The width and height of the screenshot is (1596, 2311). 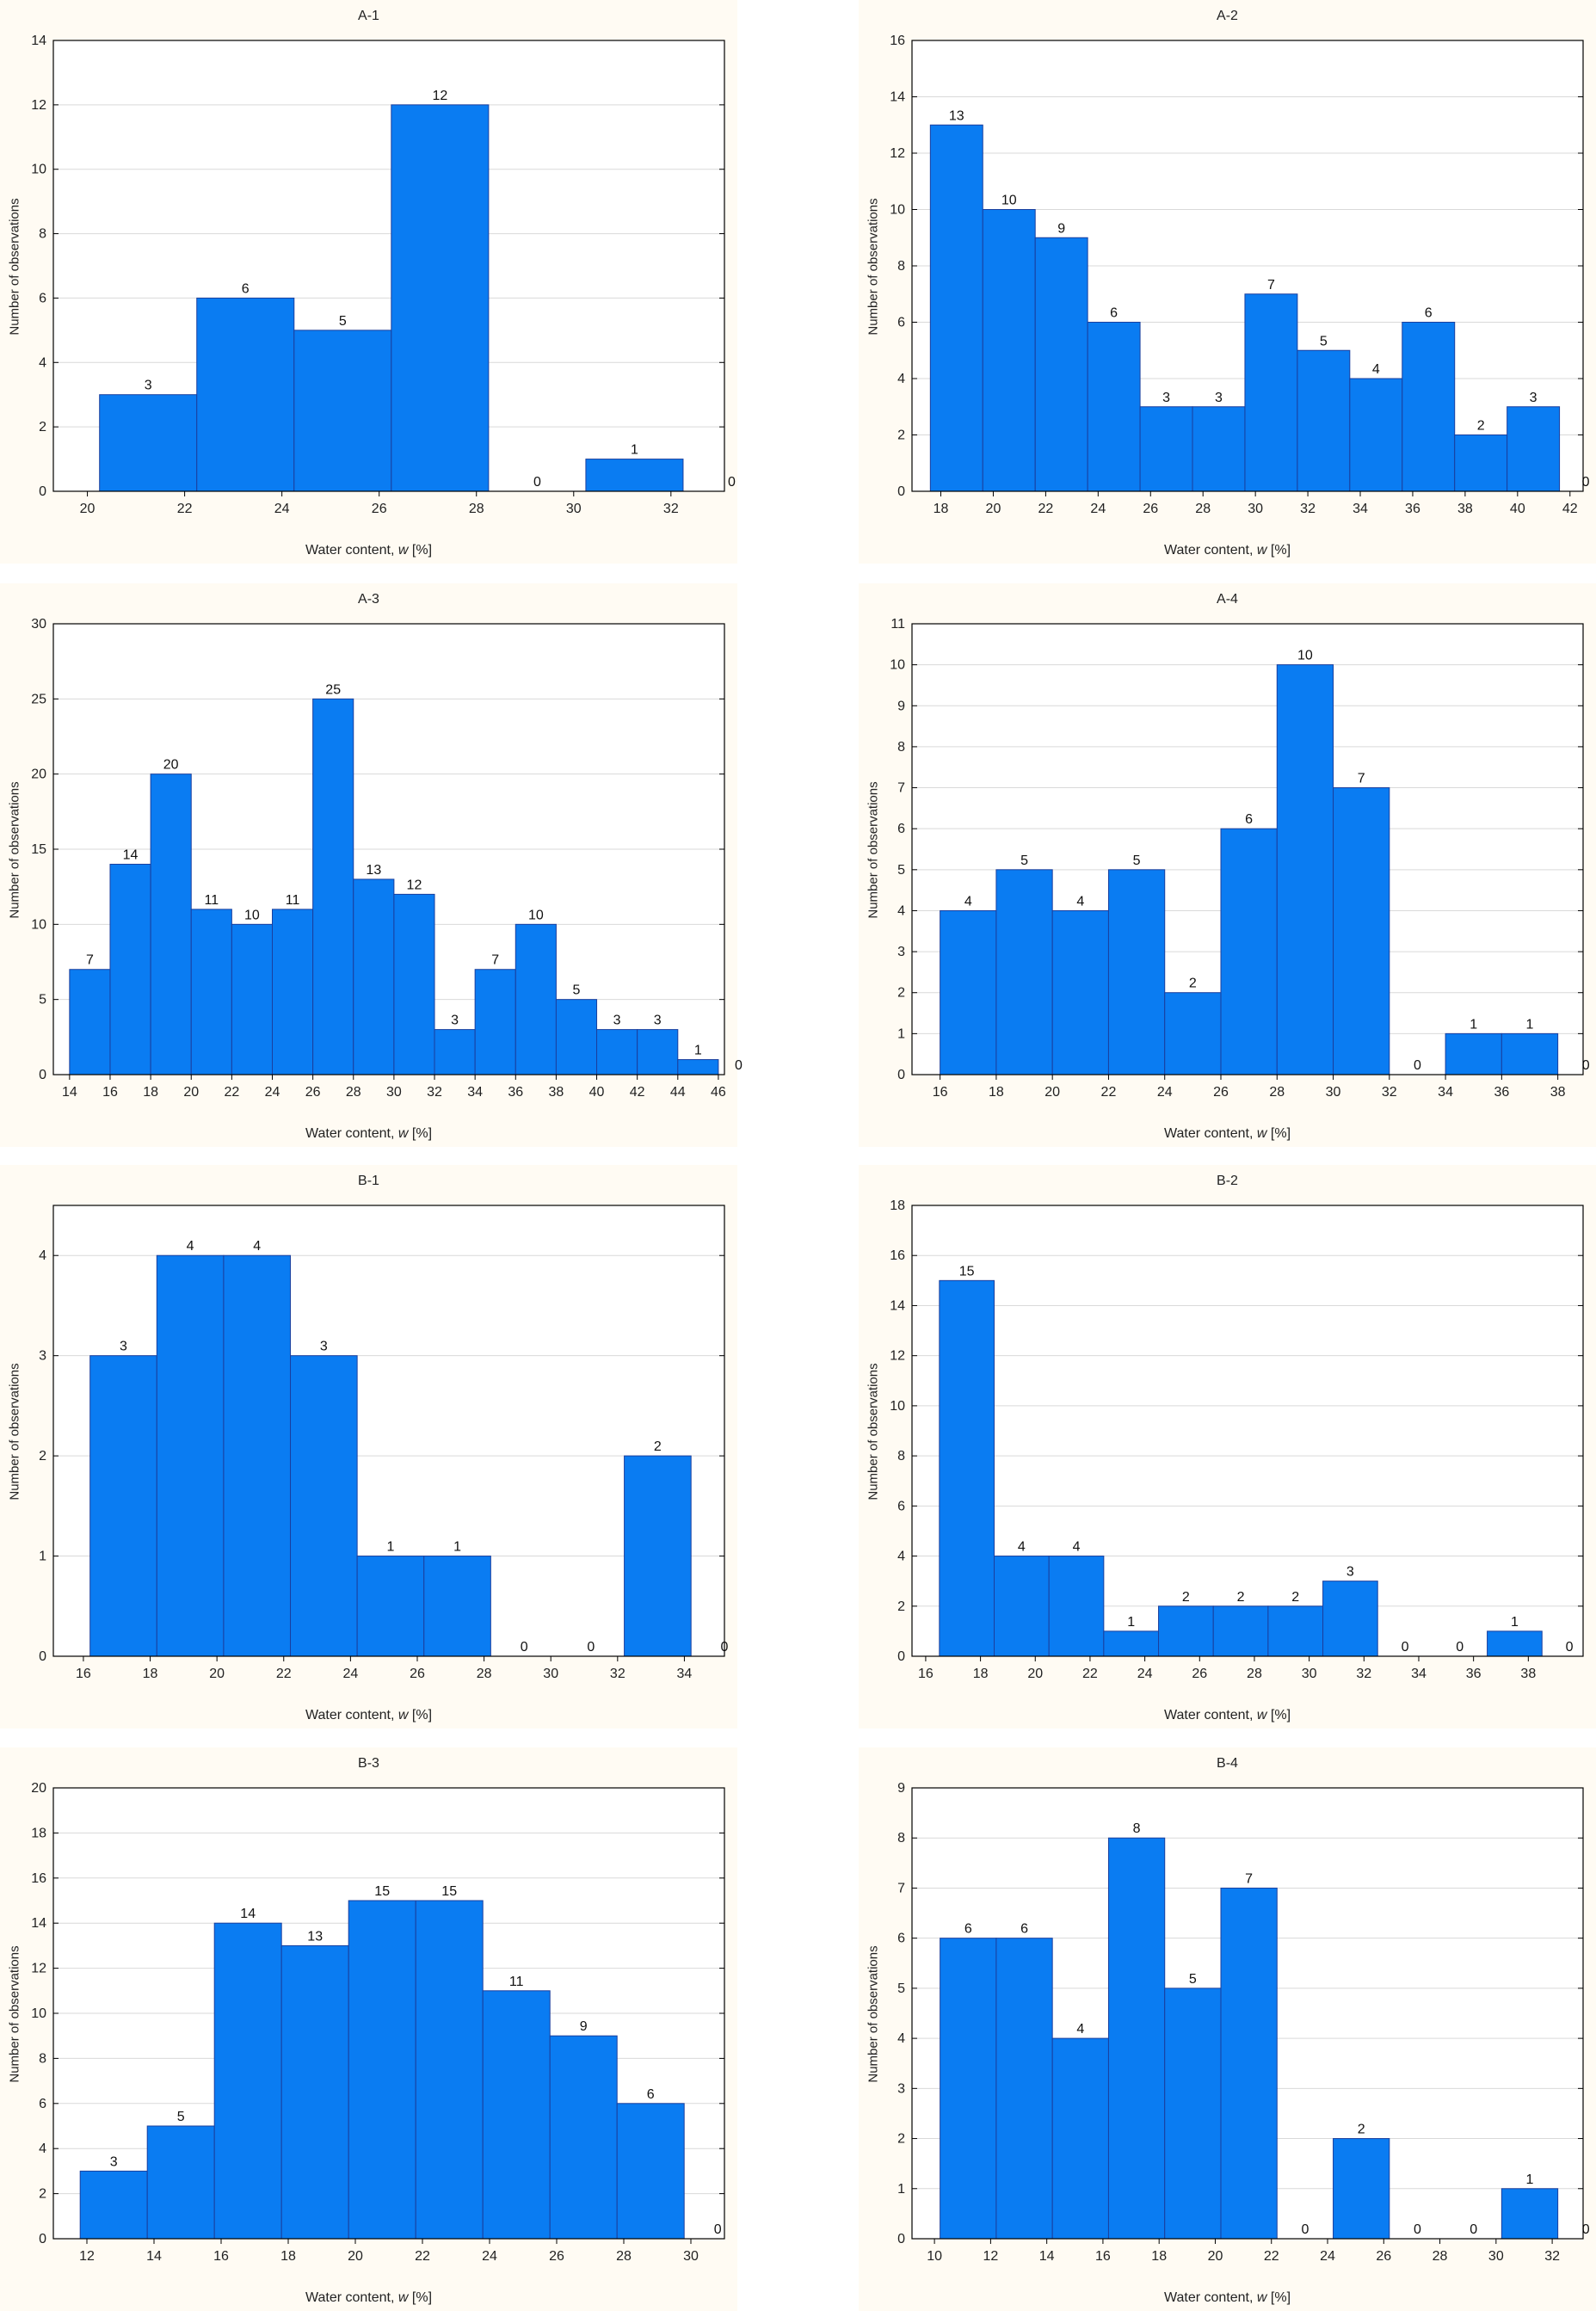 I want to click on y-tick-label: 10, so click(x=38, y=924).